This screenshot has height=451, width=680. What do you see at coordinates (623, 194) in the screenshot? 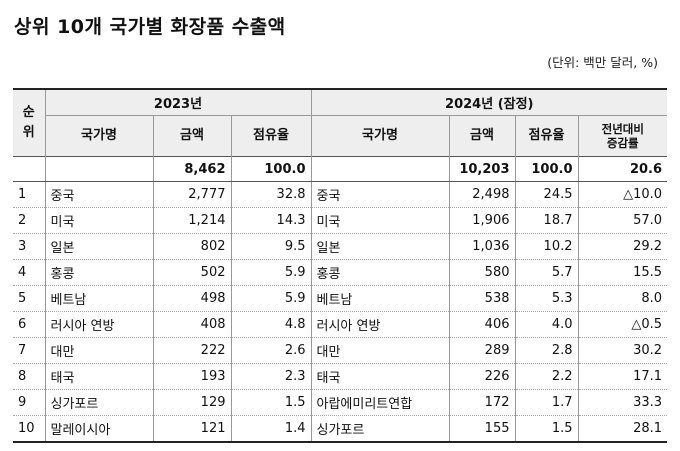
I see `yoy-cell: △10.0` at bounding box center [623, 194].